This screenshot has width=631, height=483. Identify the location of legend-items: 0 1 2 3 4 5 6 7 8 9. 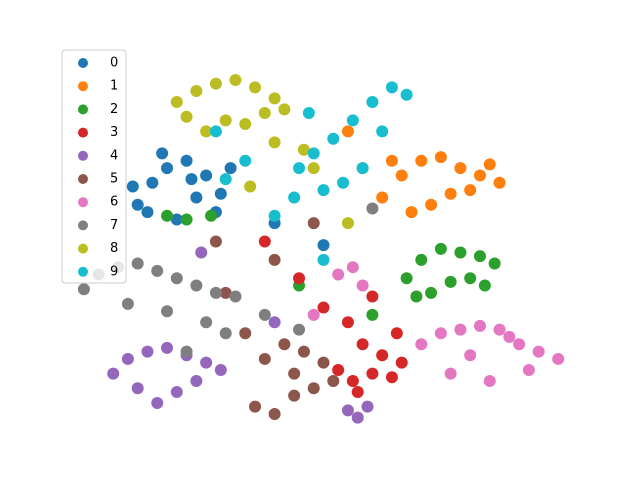
(98, 167).